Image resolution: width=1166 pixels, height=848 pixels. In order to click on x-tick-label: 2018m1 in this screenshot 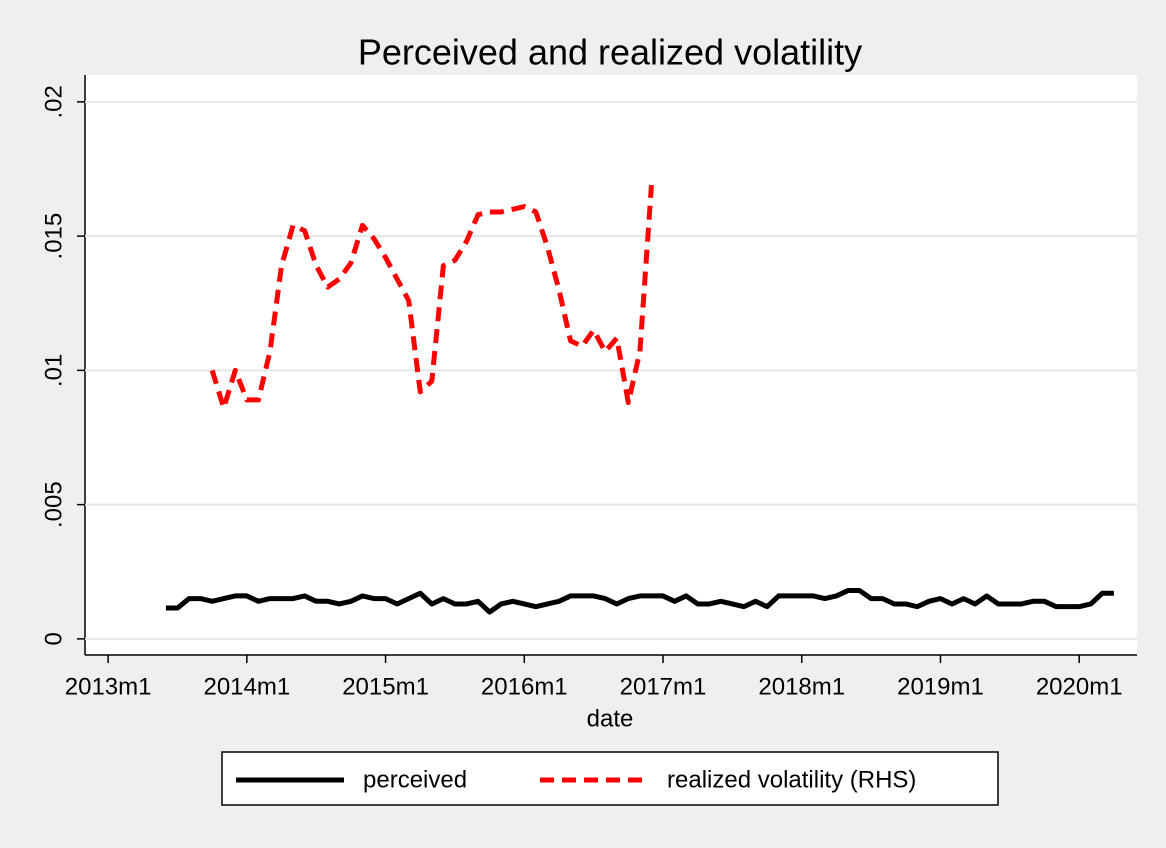, I will do `click(801, 686)`.